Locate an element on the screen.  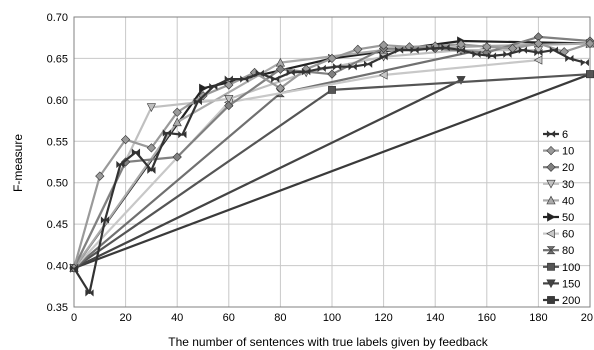
legend-item-40: 40 is located at coordinates (558, 201).